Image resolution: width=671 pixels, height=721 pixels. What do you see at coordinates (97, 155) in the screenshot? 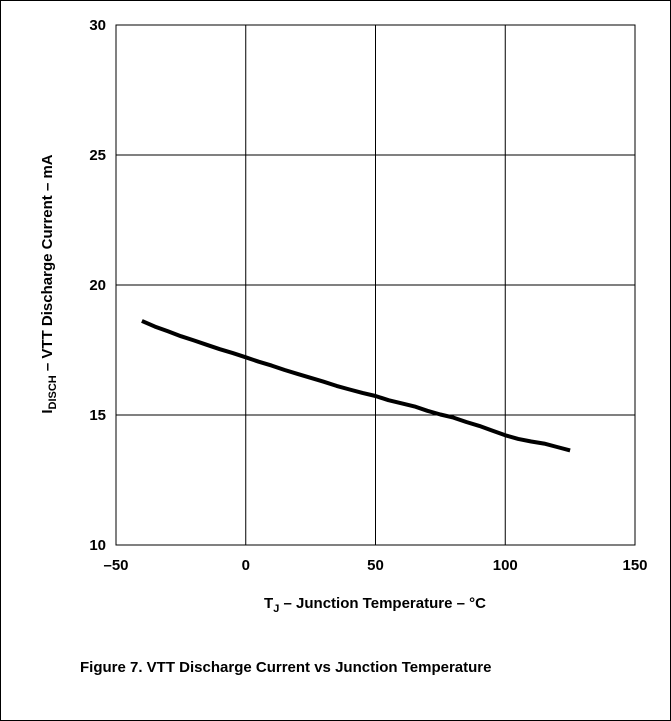
I see `y-tick-label: 25` at bounding box center [97, 155].